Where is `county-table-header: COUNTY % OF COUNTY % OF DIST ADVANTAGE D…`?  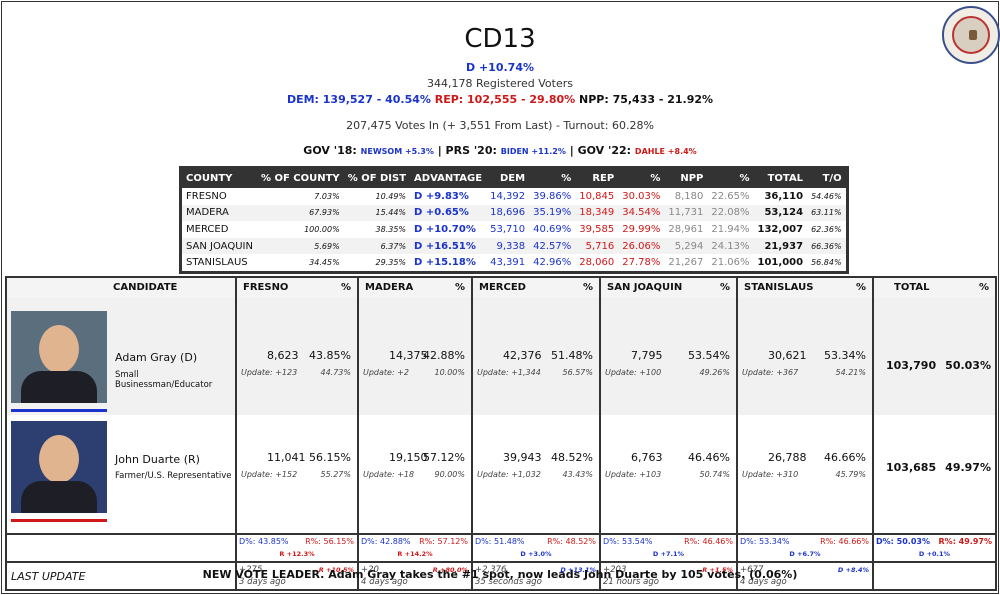 county-table-header: COUNTY % OF COUNTY % OF DIST ADVANTAGE D… is located at coordinates (514, 177).